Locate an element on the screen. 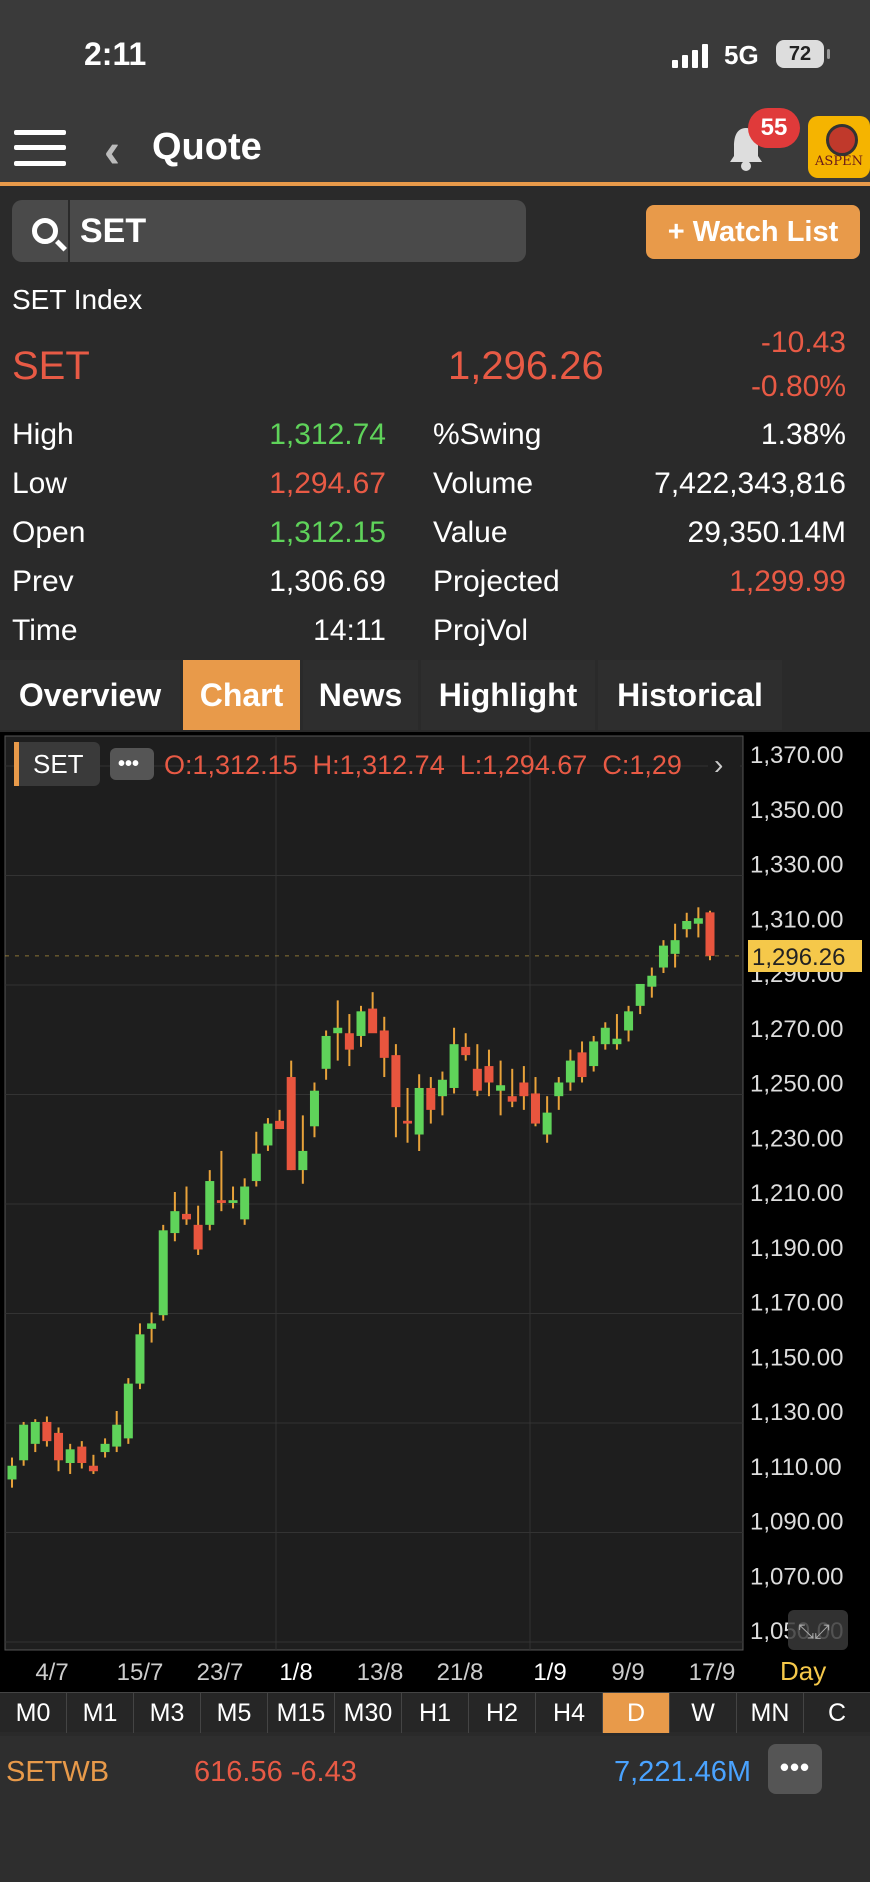 The height and width of the screenshot is (1882, 870). aspen-logo: ASPEN is located at coordinates (839, 147).